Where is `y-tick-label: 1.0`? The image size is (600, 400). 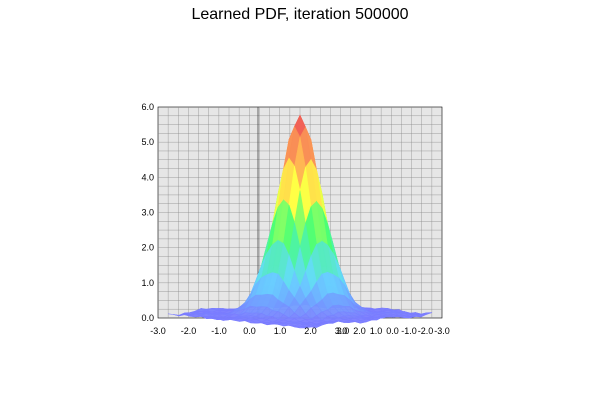
y-tick-label: 1.0 is located at coordinates (376, 331).